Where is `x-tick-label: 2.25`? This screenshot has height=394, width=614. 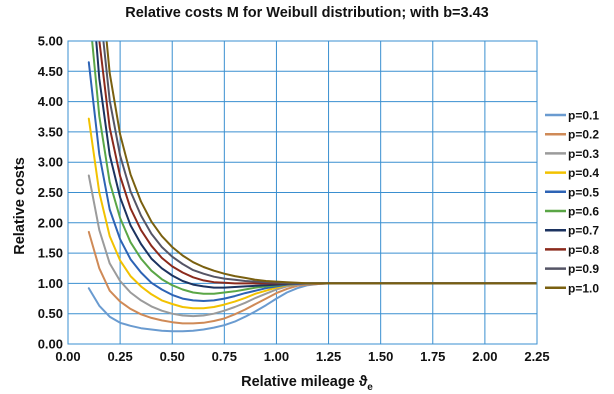
x-tick-label: 2.25 is located at coordinates (536, 356).